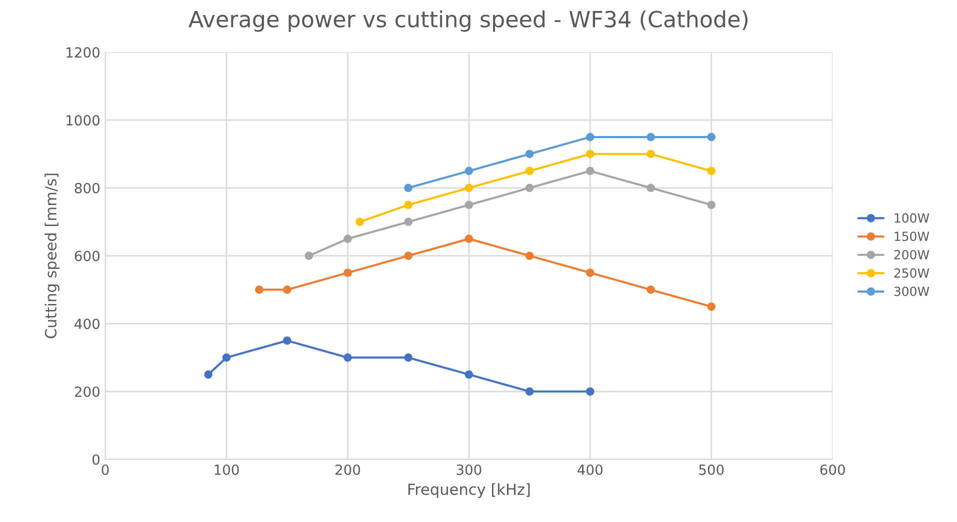 This screenshot has width=957, height=522. What do you see at coordinates (347, 469) in the screenshot?
I see `x-tick-label: 200` at bounding box center [347, 469].